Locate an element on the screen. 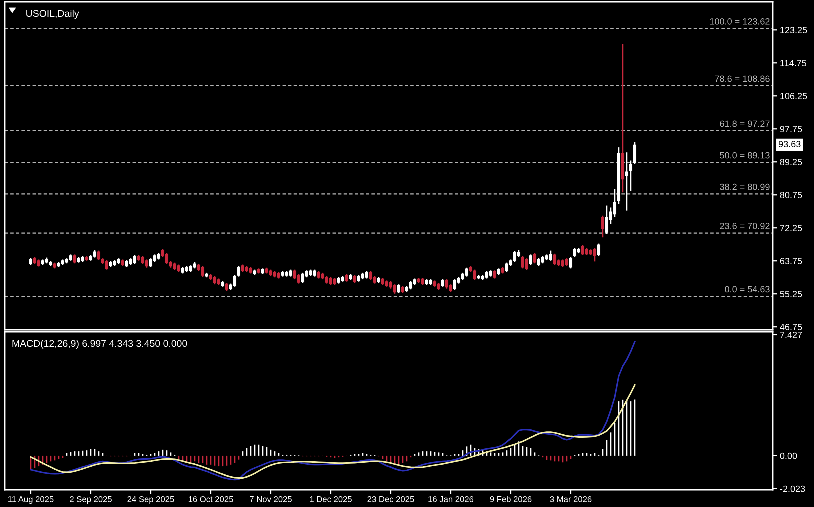 This screenshot has width=814, height=507. ref-line-label: 78.6 = 108.86 is located at coordinates (742, 79).